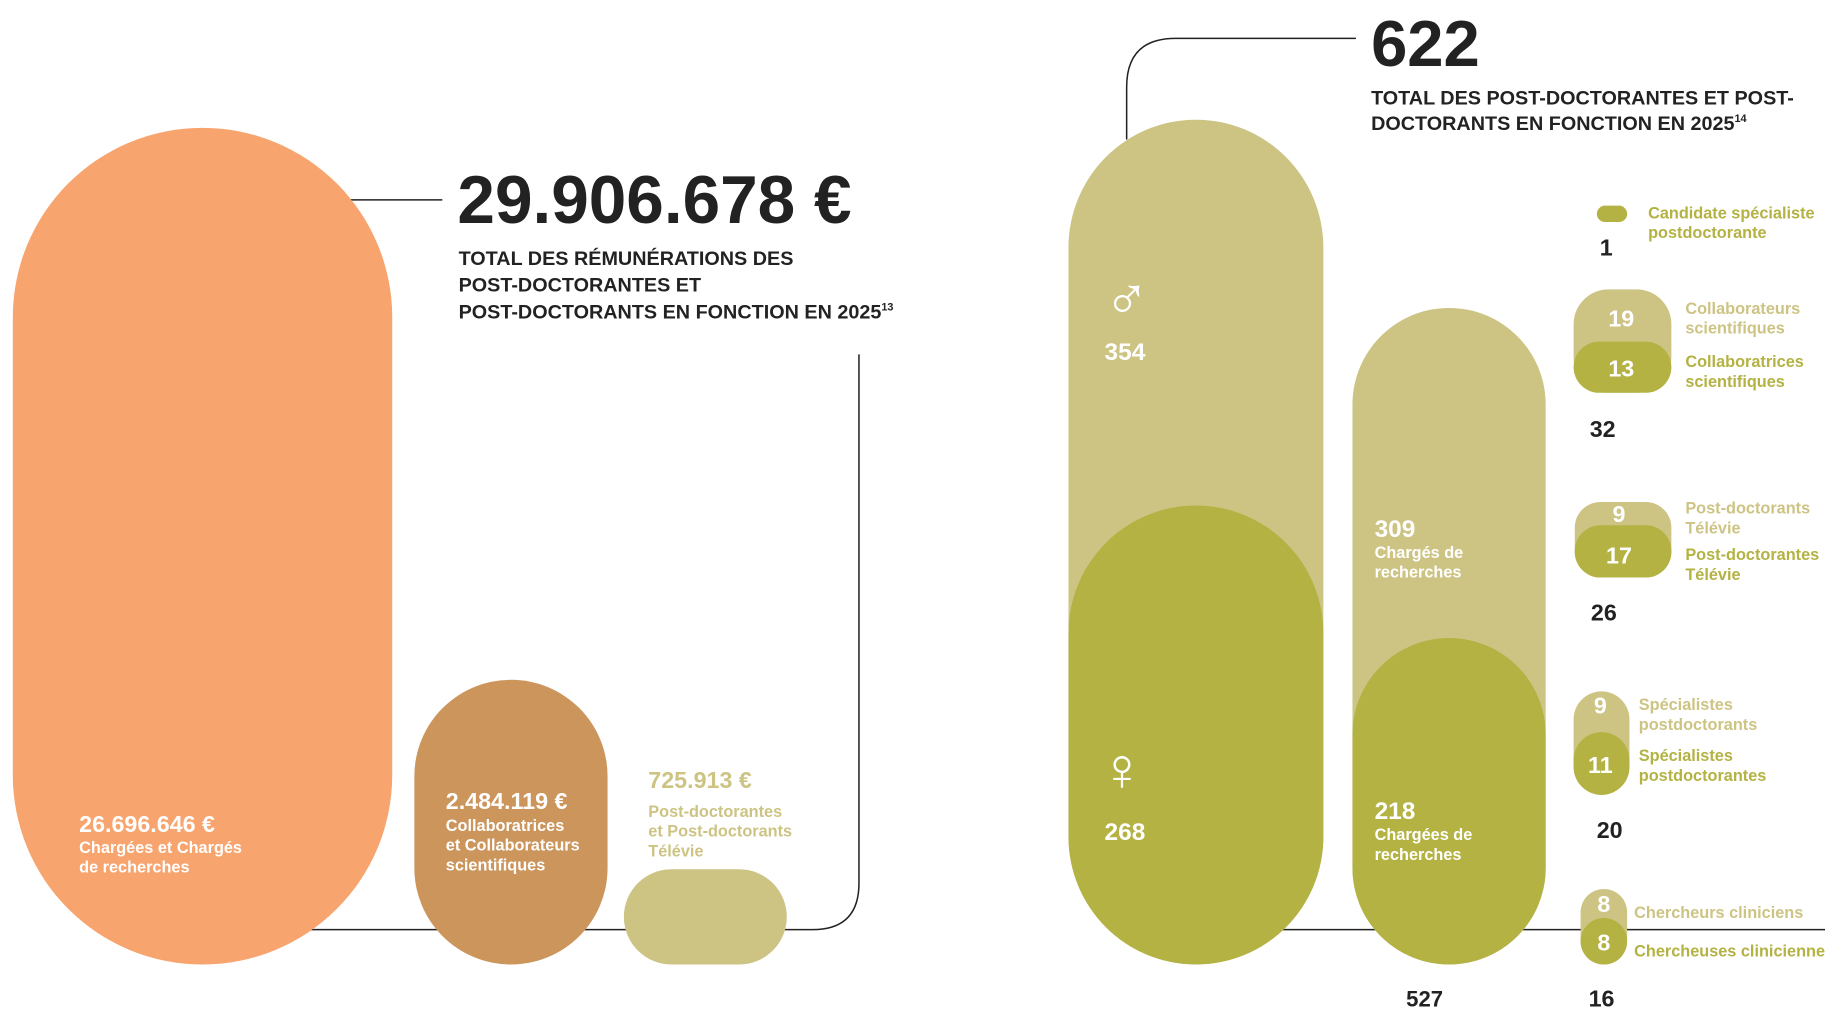 The image size is (1825, 1011). I want to click on title-line: POST-DOCTORANTS EN FONCTION EN 202513, so click(676, 312).